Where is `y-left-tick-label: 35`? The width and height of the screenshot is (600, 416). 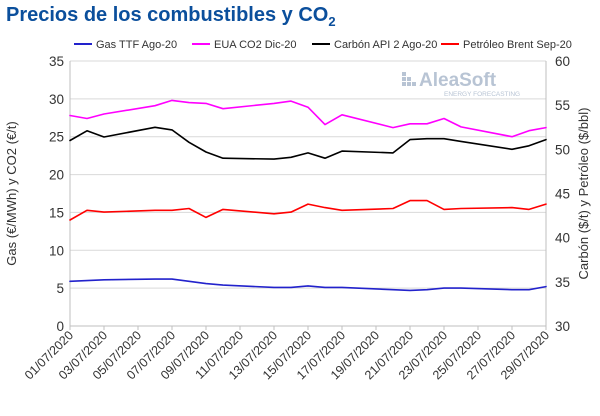 y-left-tick-label: 35 is located at coordinates (56, 61).